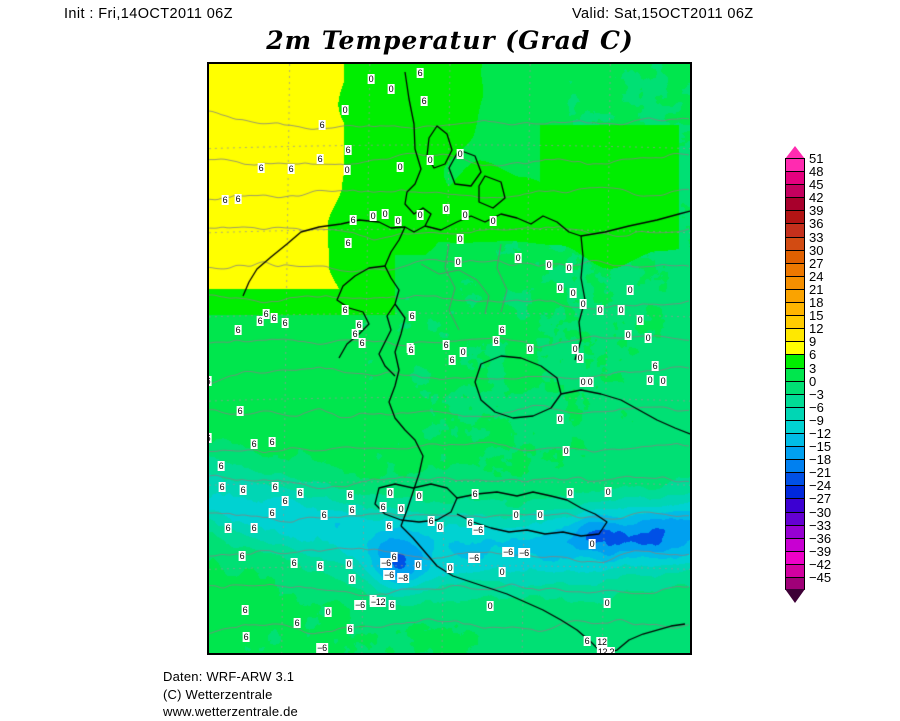  Describe the element at coordinates (808, 475) in the screenshot. I see `colorbar-band--21: −21` at that location.